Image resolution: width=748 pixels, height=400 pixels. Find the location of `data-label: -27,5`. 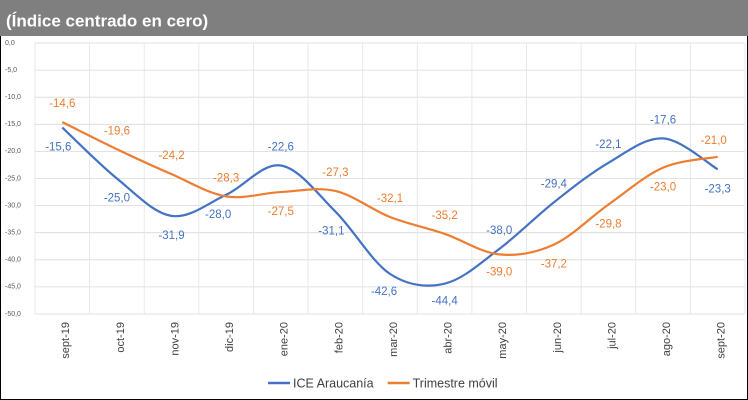

data-label: -27,5 is located at coordinates (281, 212).